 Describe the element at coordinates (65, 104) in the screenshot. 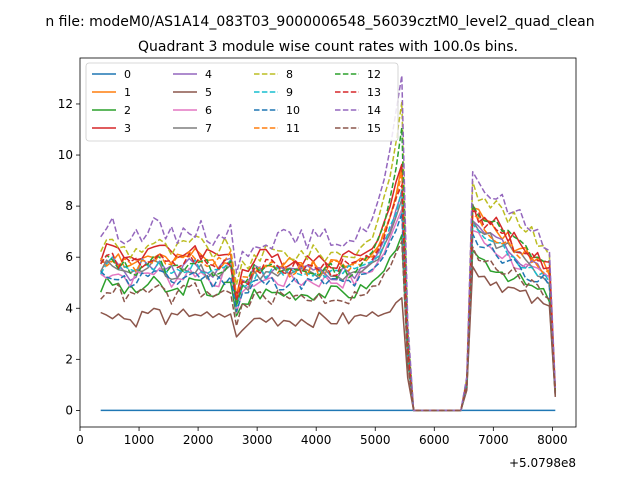

I see `y-tick-label: 12` at that location.